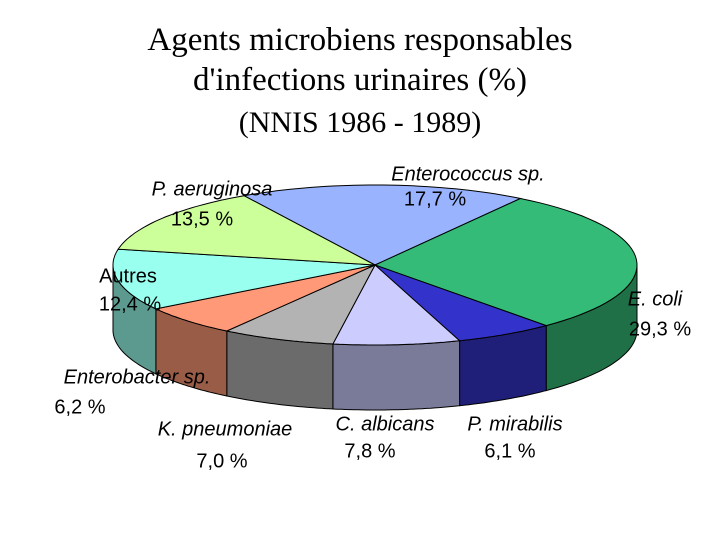  Describe the element at coordinates (396, 375) in the screenshot. I see `slice-side` at that location.